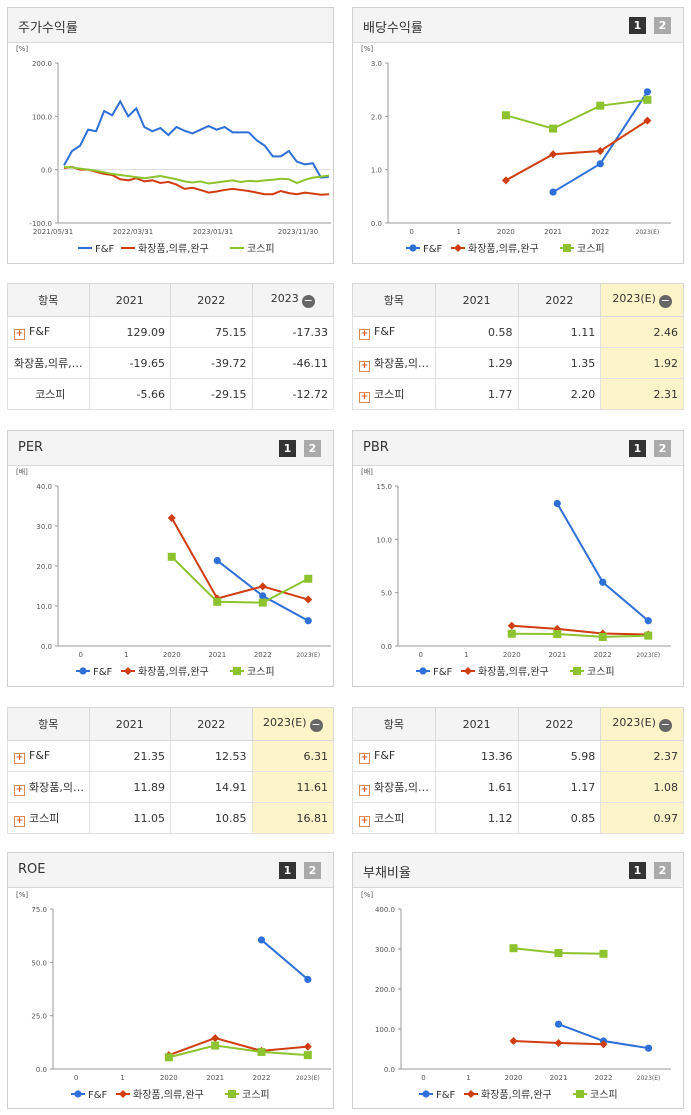  I want to click on y-tick-label: 40.0, so click(44, 487).